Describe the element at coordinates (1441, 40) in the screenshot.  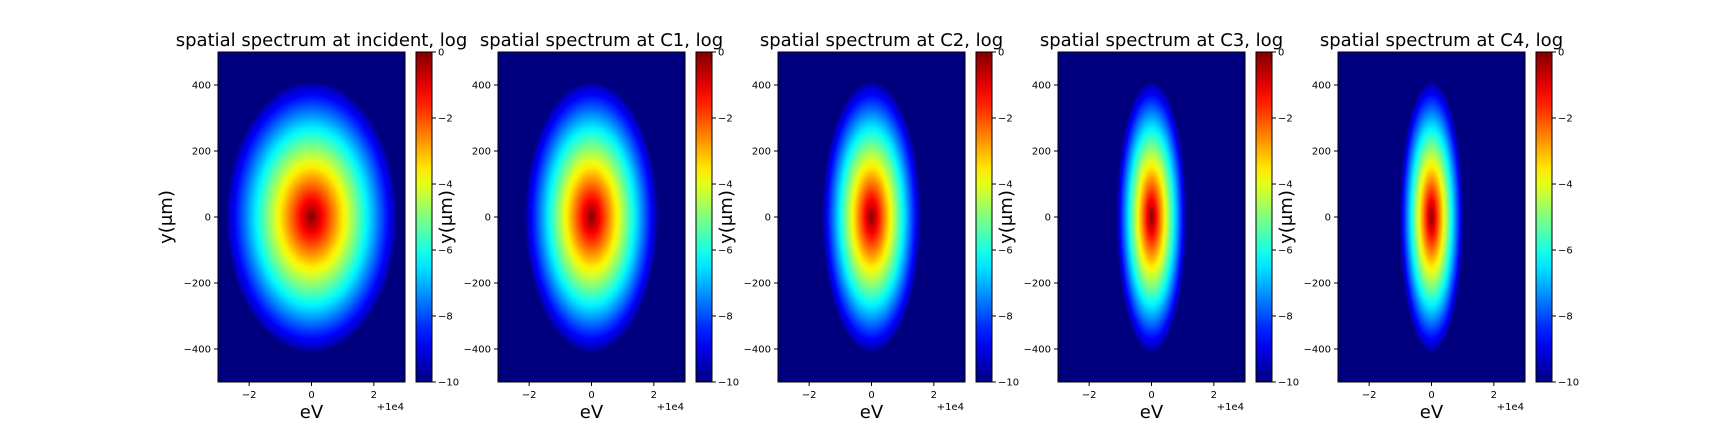
I see `chart-title: spatial spectrum at C4, log` at that location.